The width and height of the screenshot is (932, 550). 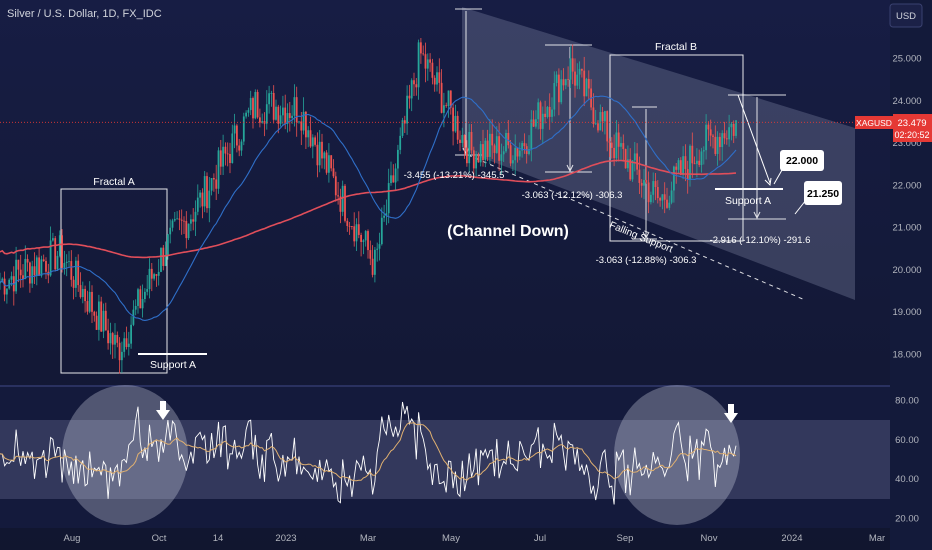 I want to click on x-tick-label: Sep, so click(x=625, y=538).